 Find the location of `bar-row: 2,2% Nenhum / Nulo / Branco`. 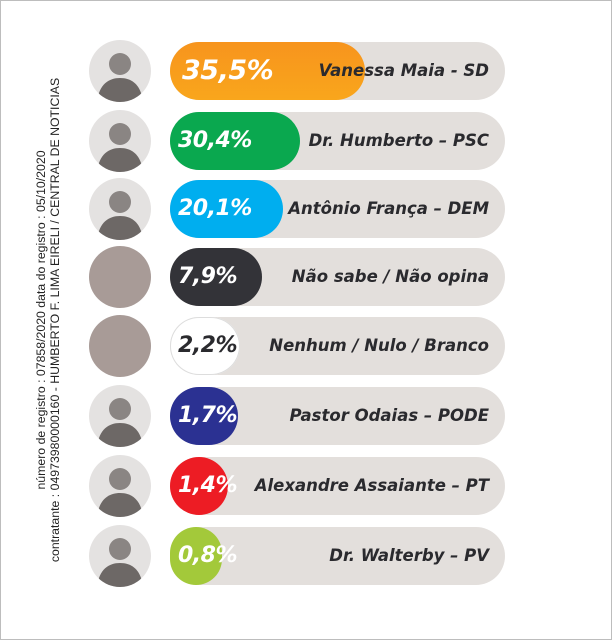

bar-row: 2,2% Nenhum / Nulo / Branco is located at coordinates (306, 346).